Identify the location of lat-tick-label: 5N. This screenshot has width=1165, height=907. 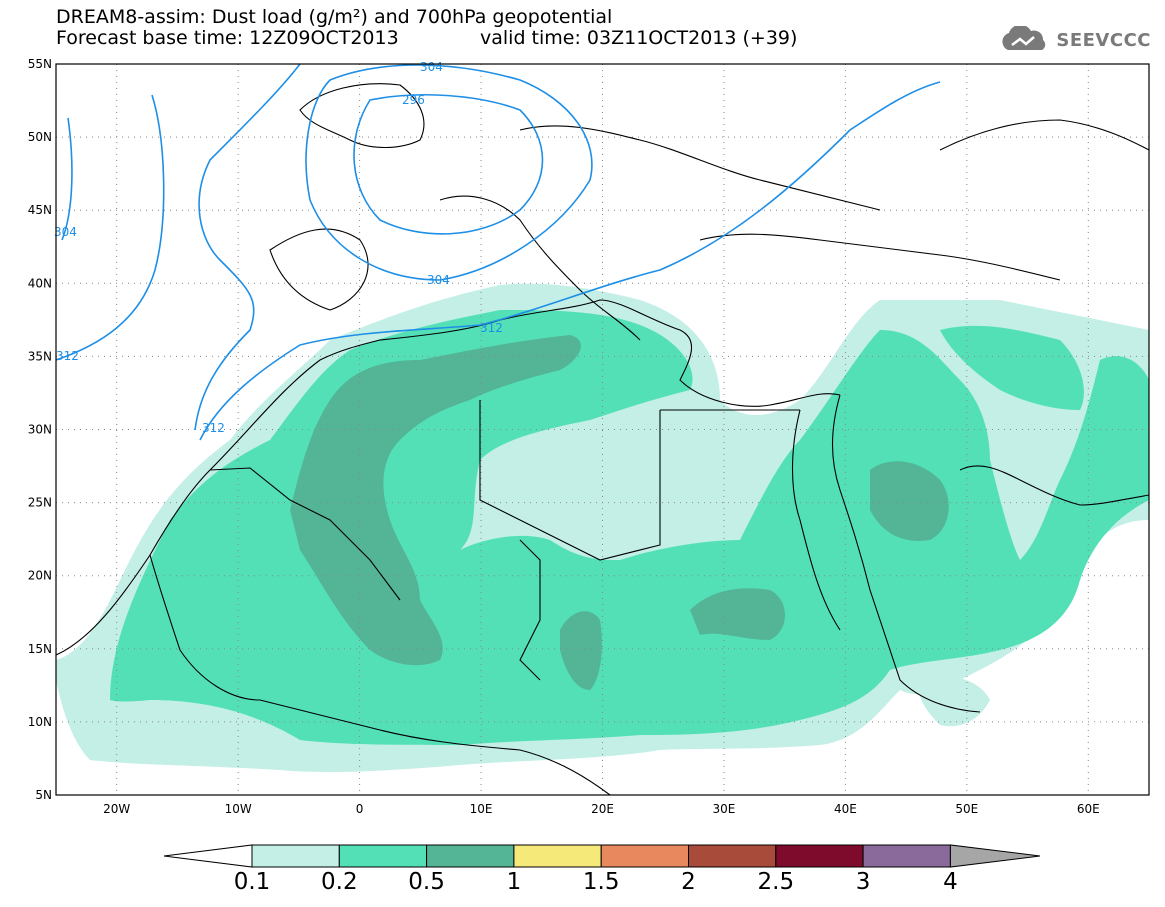
(43, 795).